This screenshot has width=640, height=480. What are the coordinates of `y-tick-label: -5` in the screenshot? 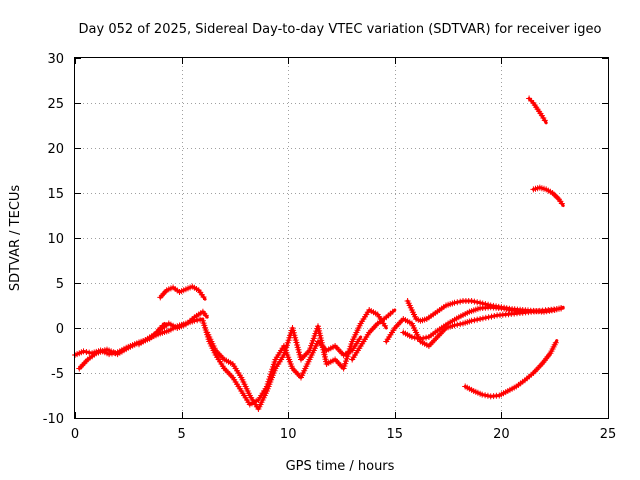 It's located at (57, 374).